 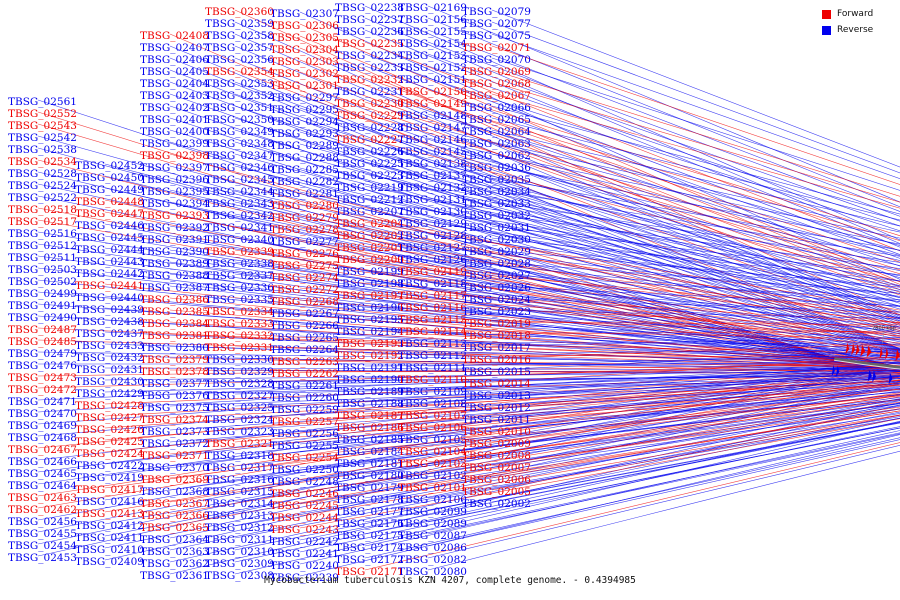 I want to click on gene-label: TBSG_02324, so click(x=239, y=420).